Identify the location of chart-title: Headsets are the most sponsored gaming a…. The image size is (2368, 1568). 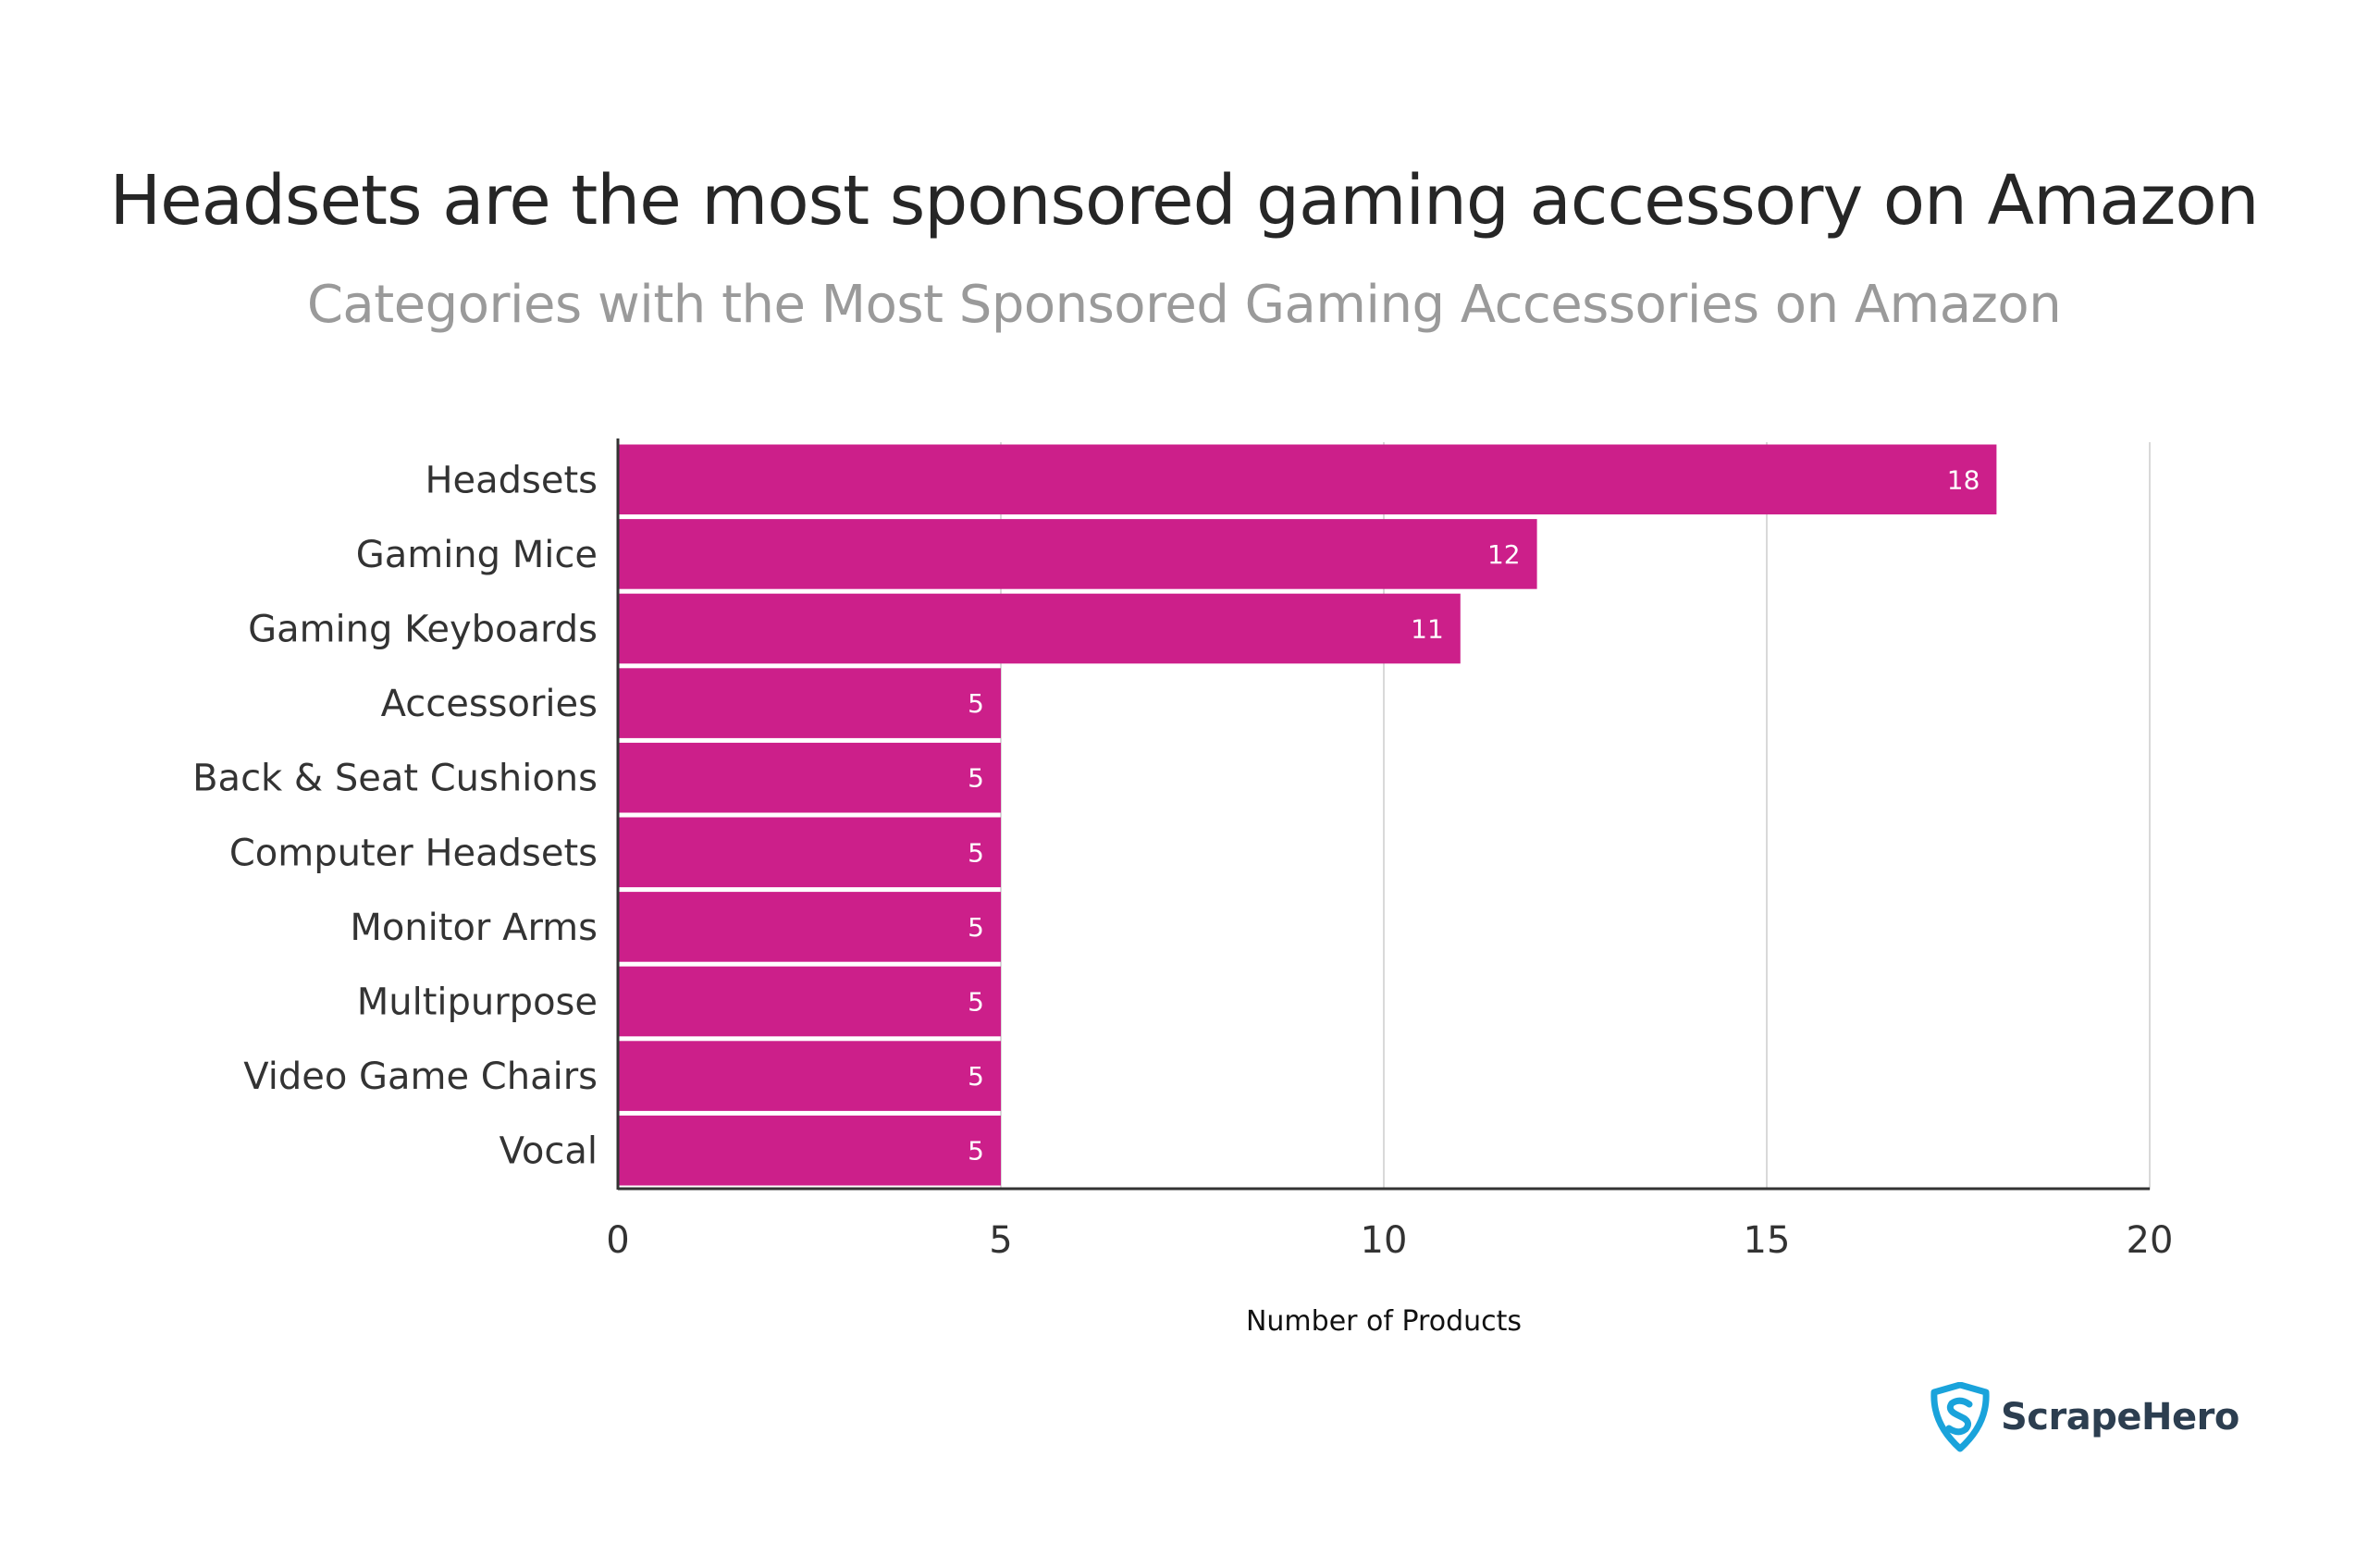
(1184, 201).